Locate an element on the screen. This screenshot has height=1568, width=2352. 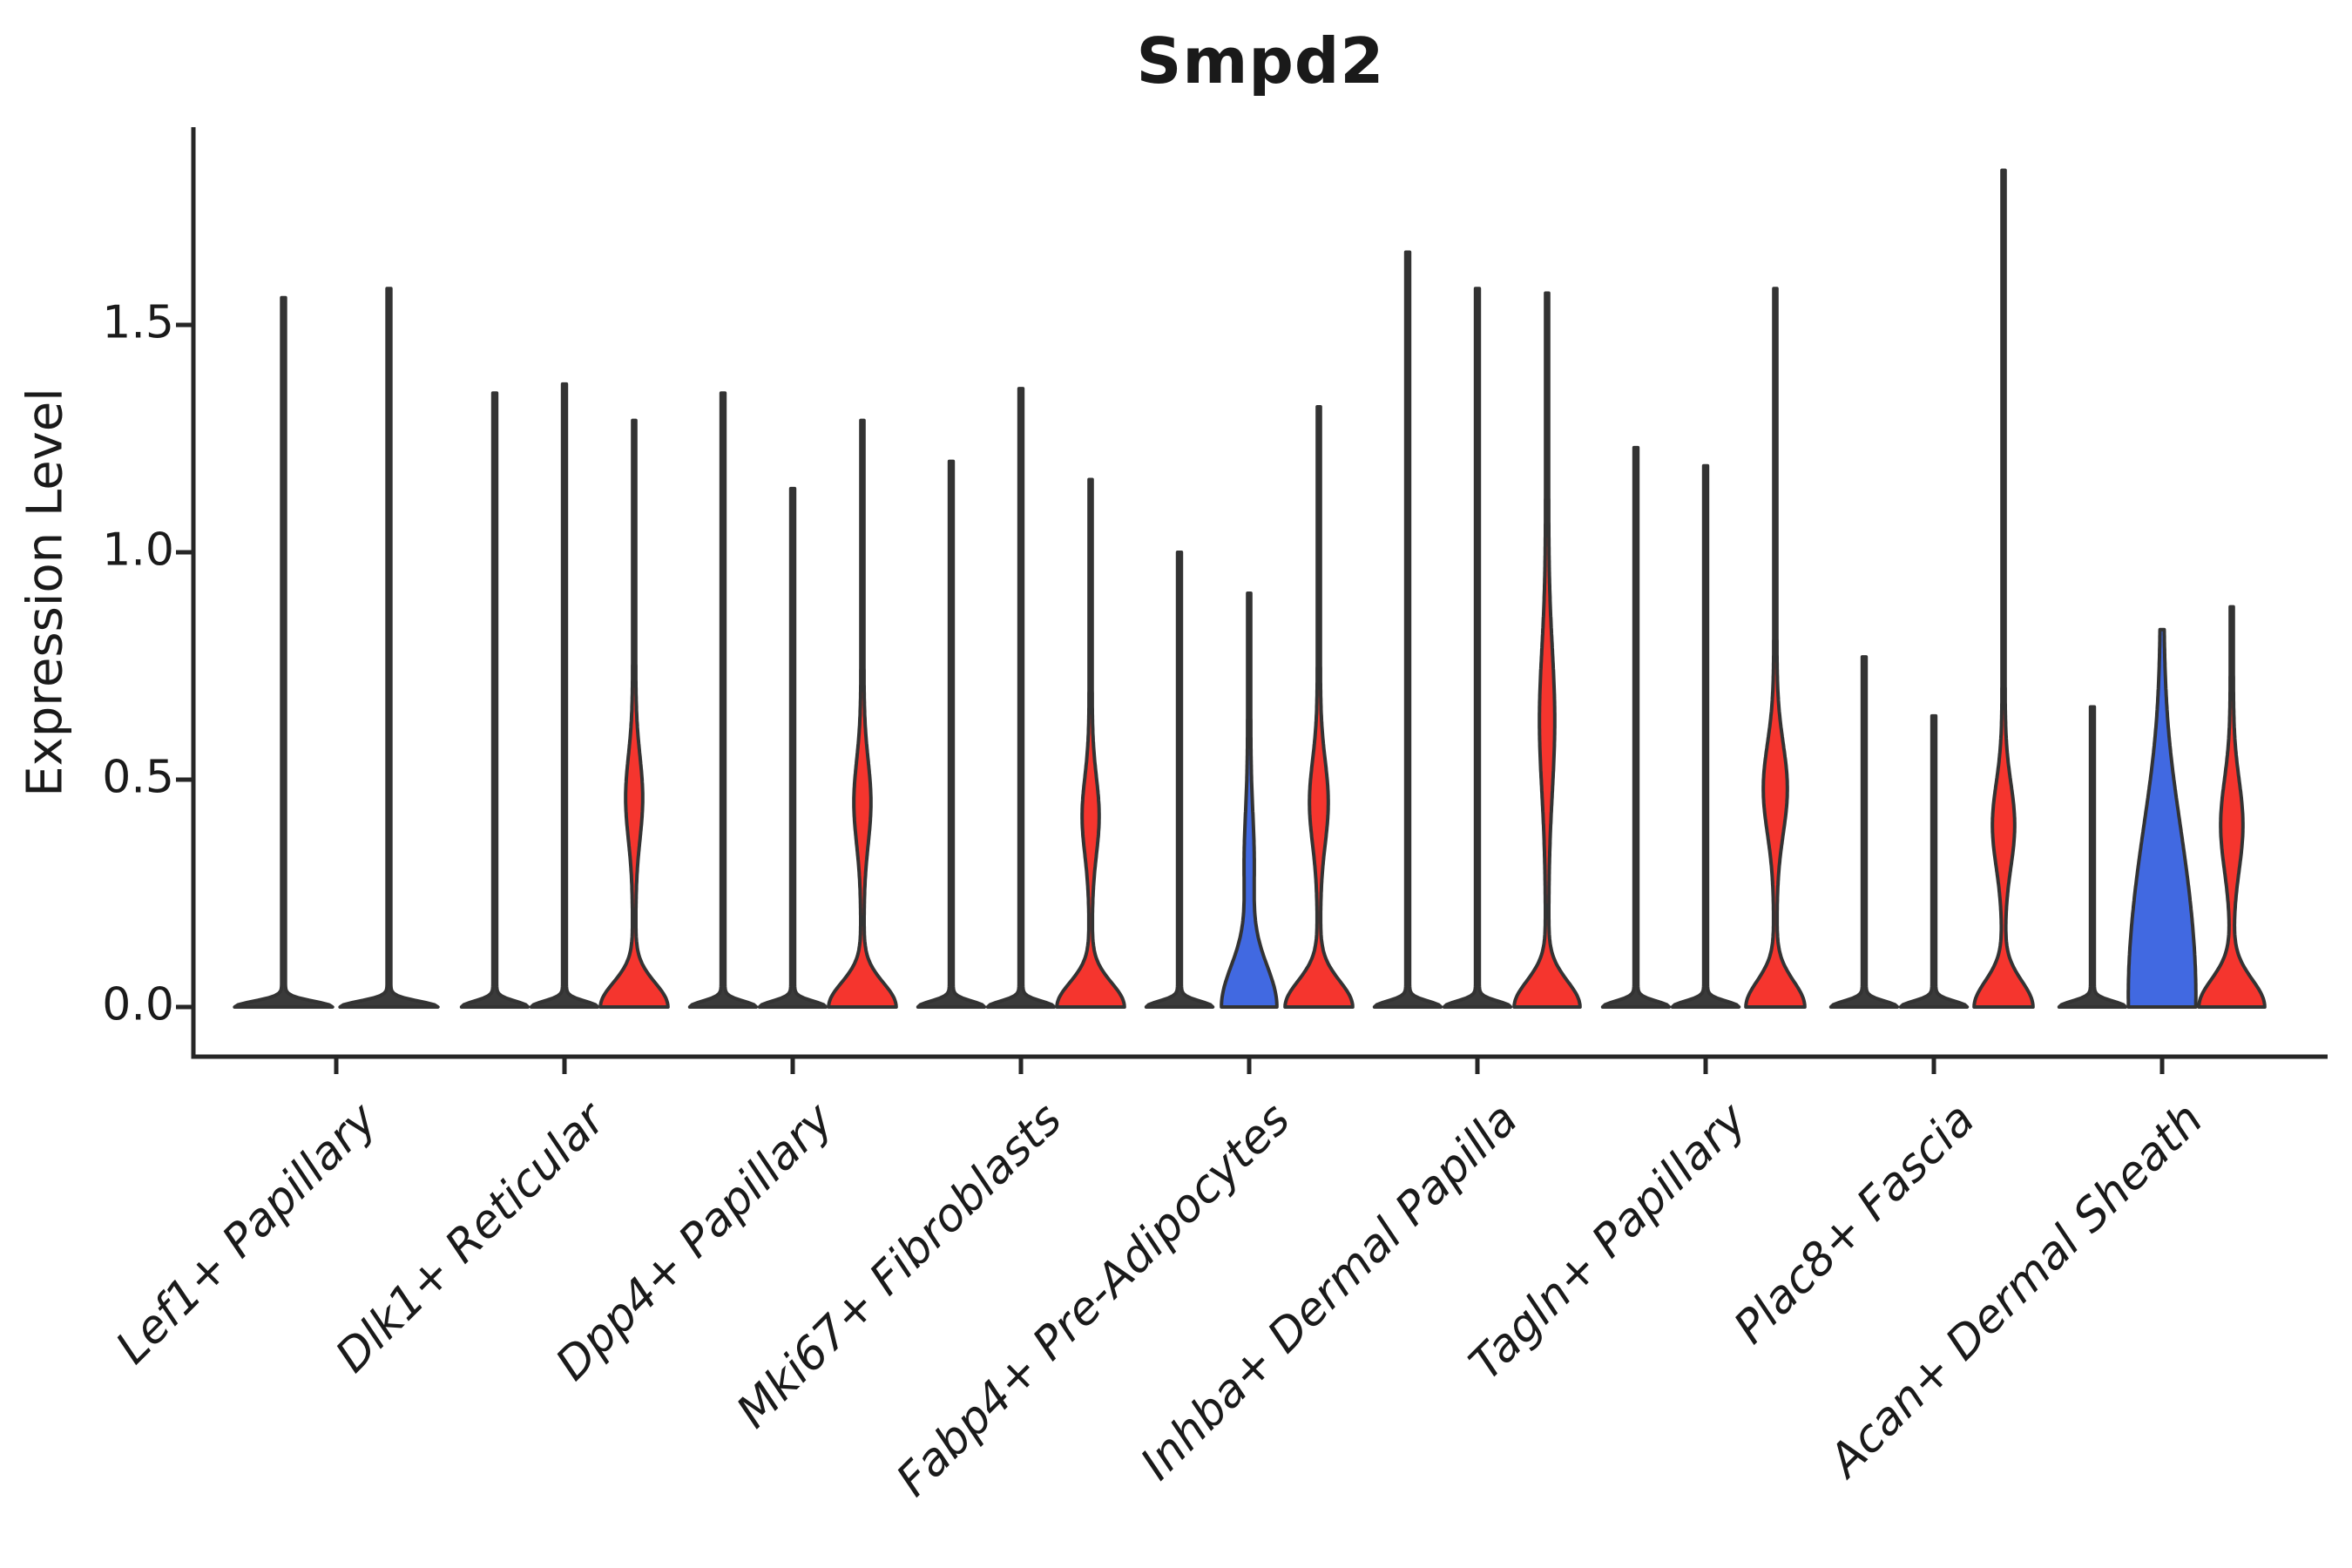
violin-dpp4-3-red is located at coordinates (862, 713).